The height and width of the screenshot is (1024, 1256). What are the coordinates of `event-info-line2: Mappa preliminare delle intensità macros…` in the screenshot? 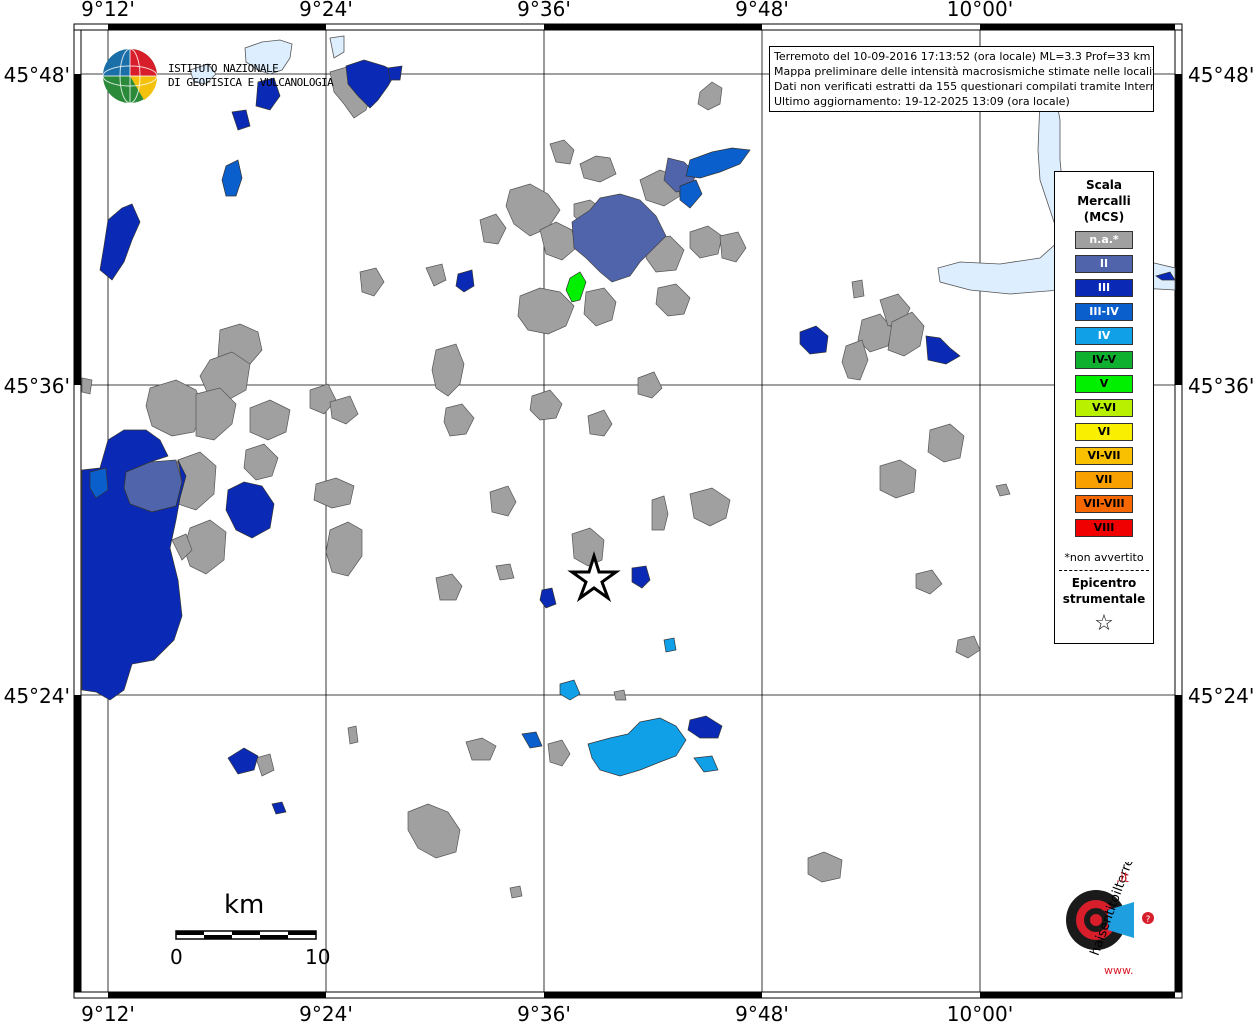 It's located at (964, 71).